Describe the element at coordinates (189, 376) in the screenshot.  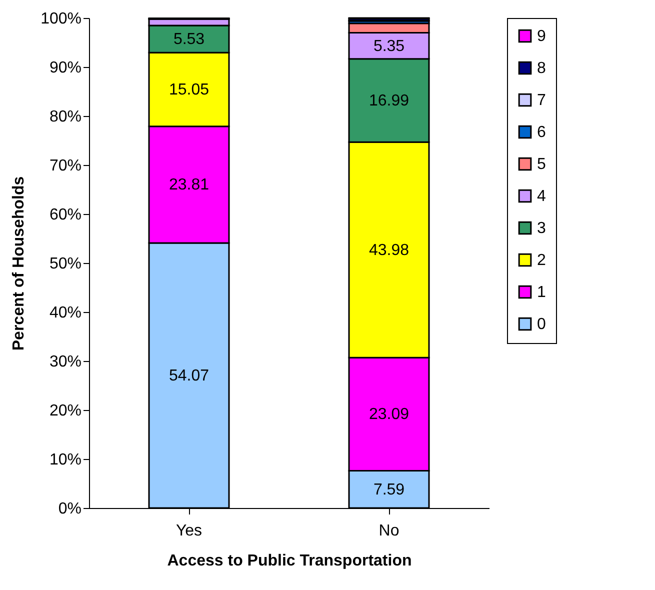
I see `data-label: 54.07` at that location.